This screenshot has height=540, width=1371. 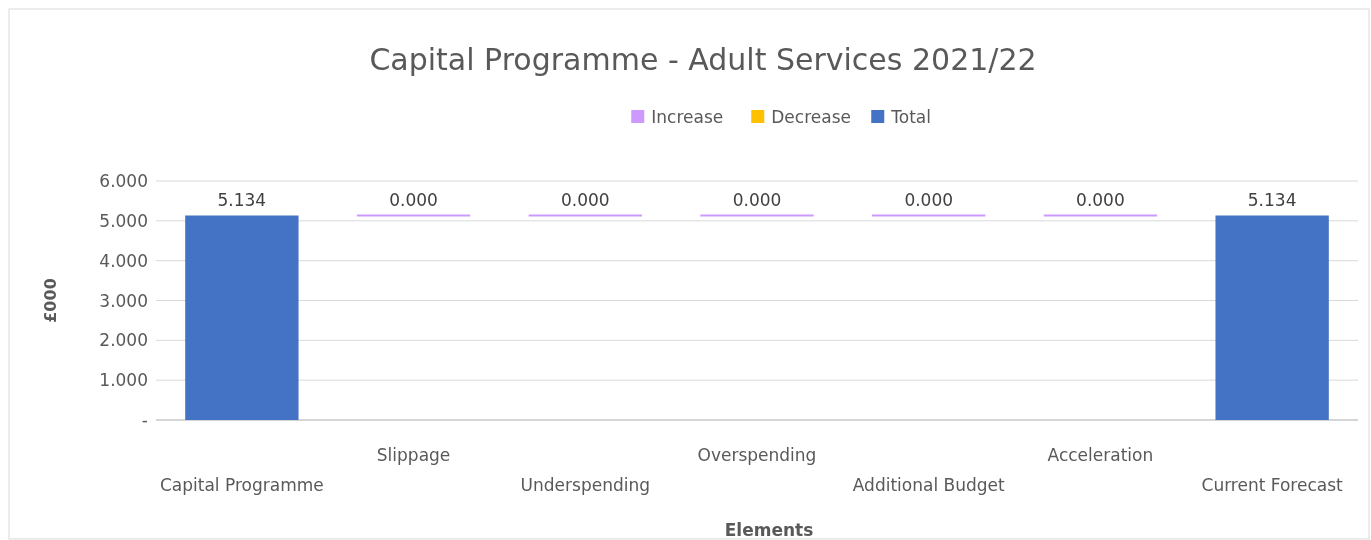 I want to click on y-tick-label: 3.000, so click(x=123, y=300).